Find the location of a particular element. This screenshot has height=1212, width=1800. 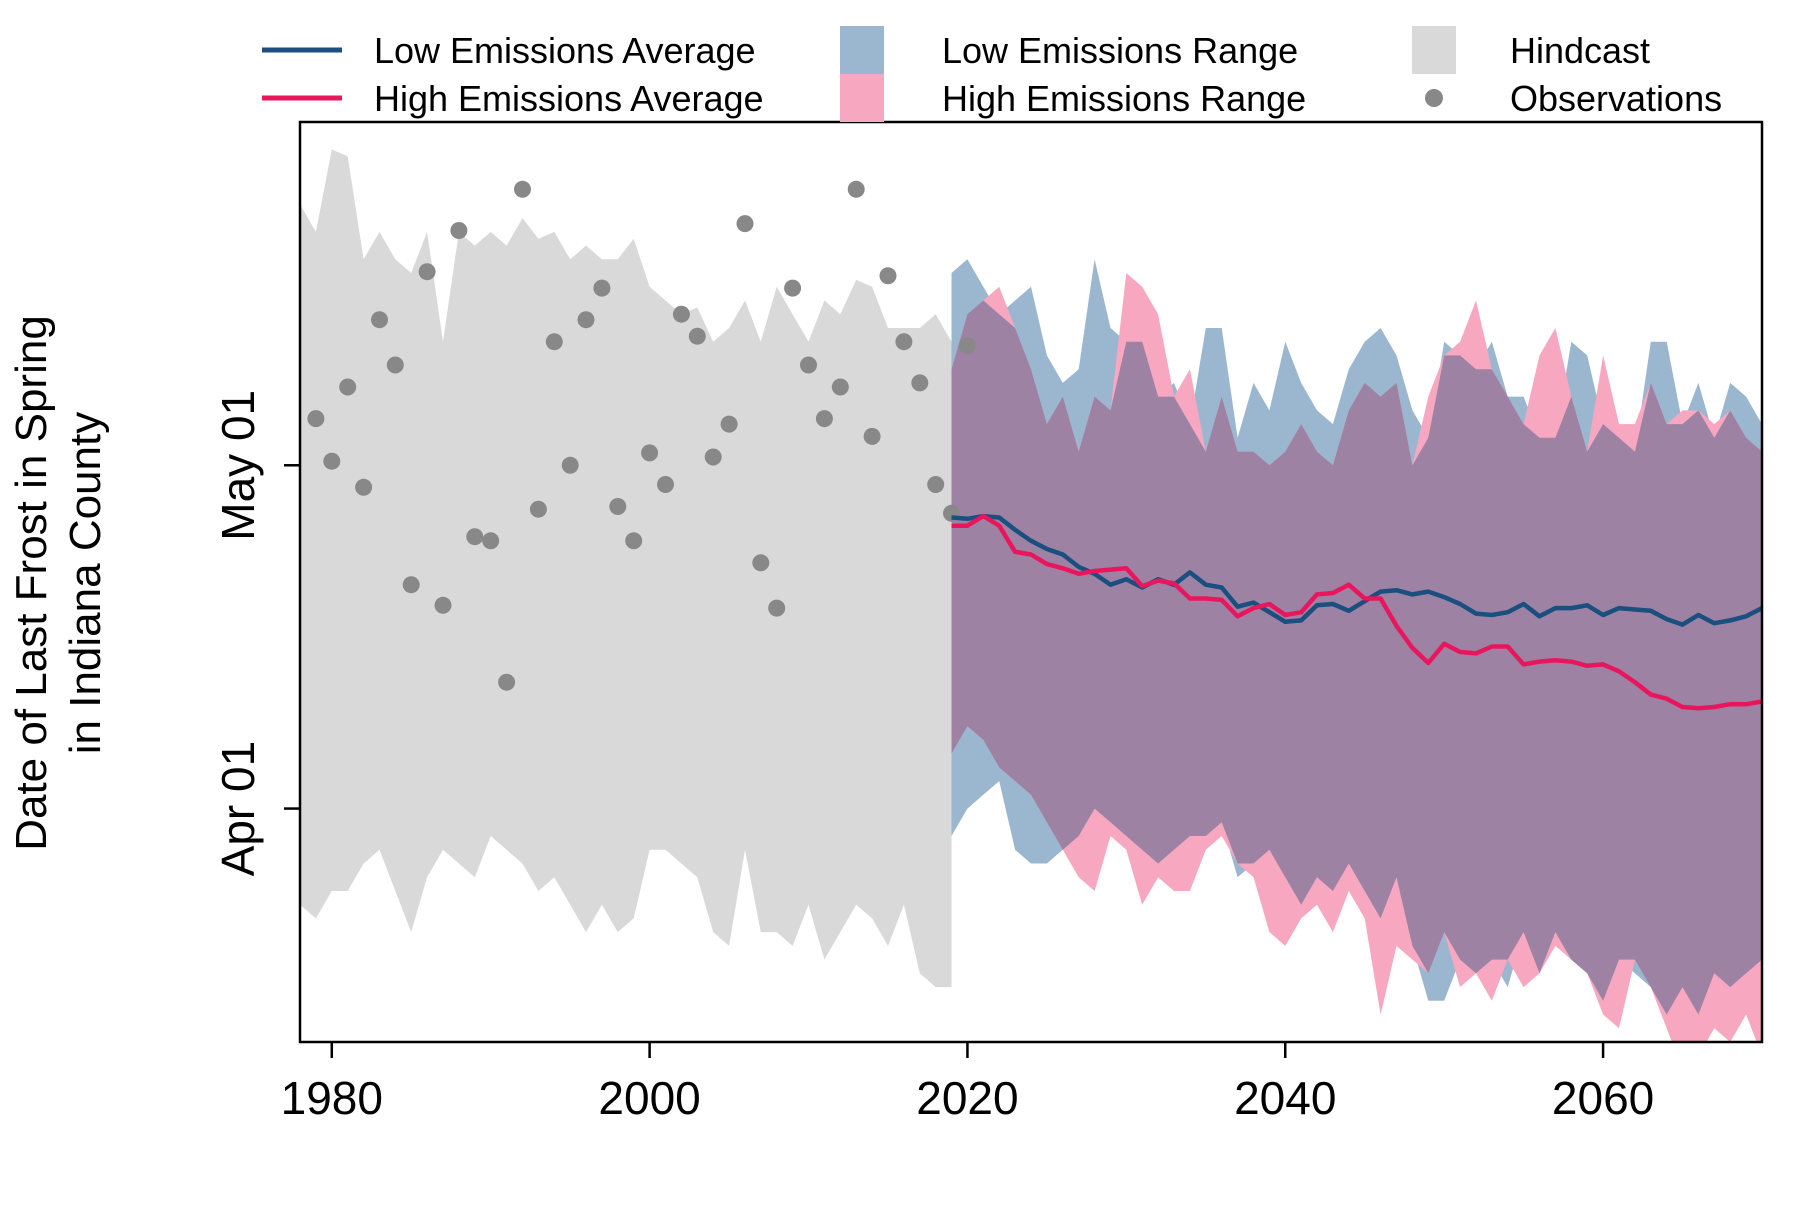

legend-label: High Emissions Range is located at coordinates (1124, 98).